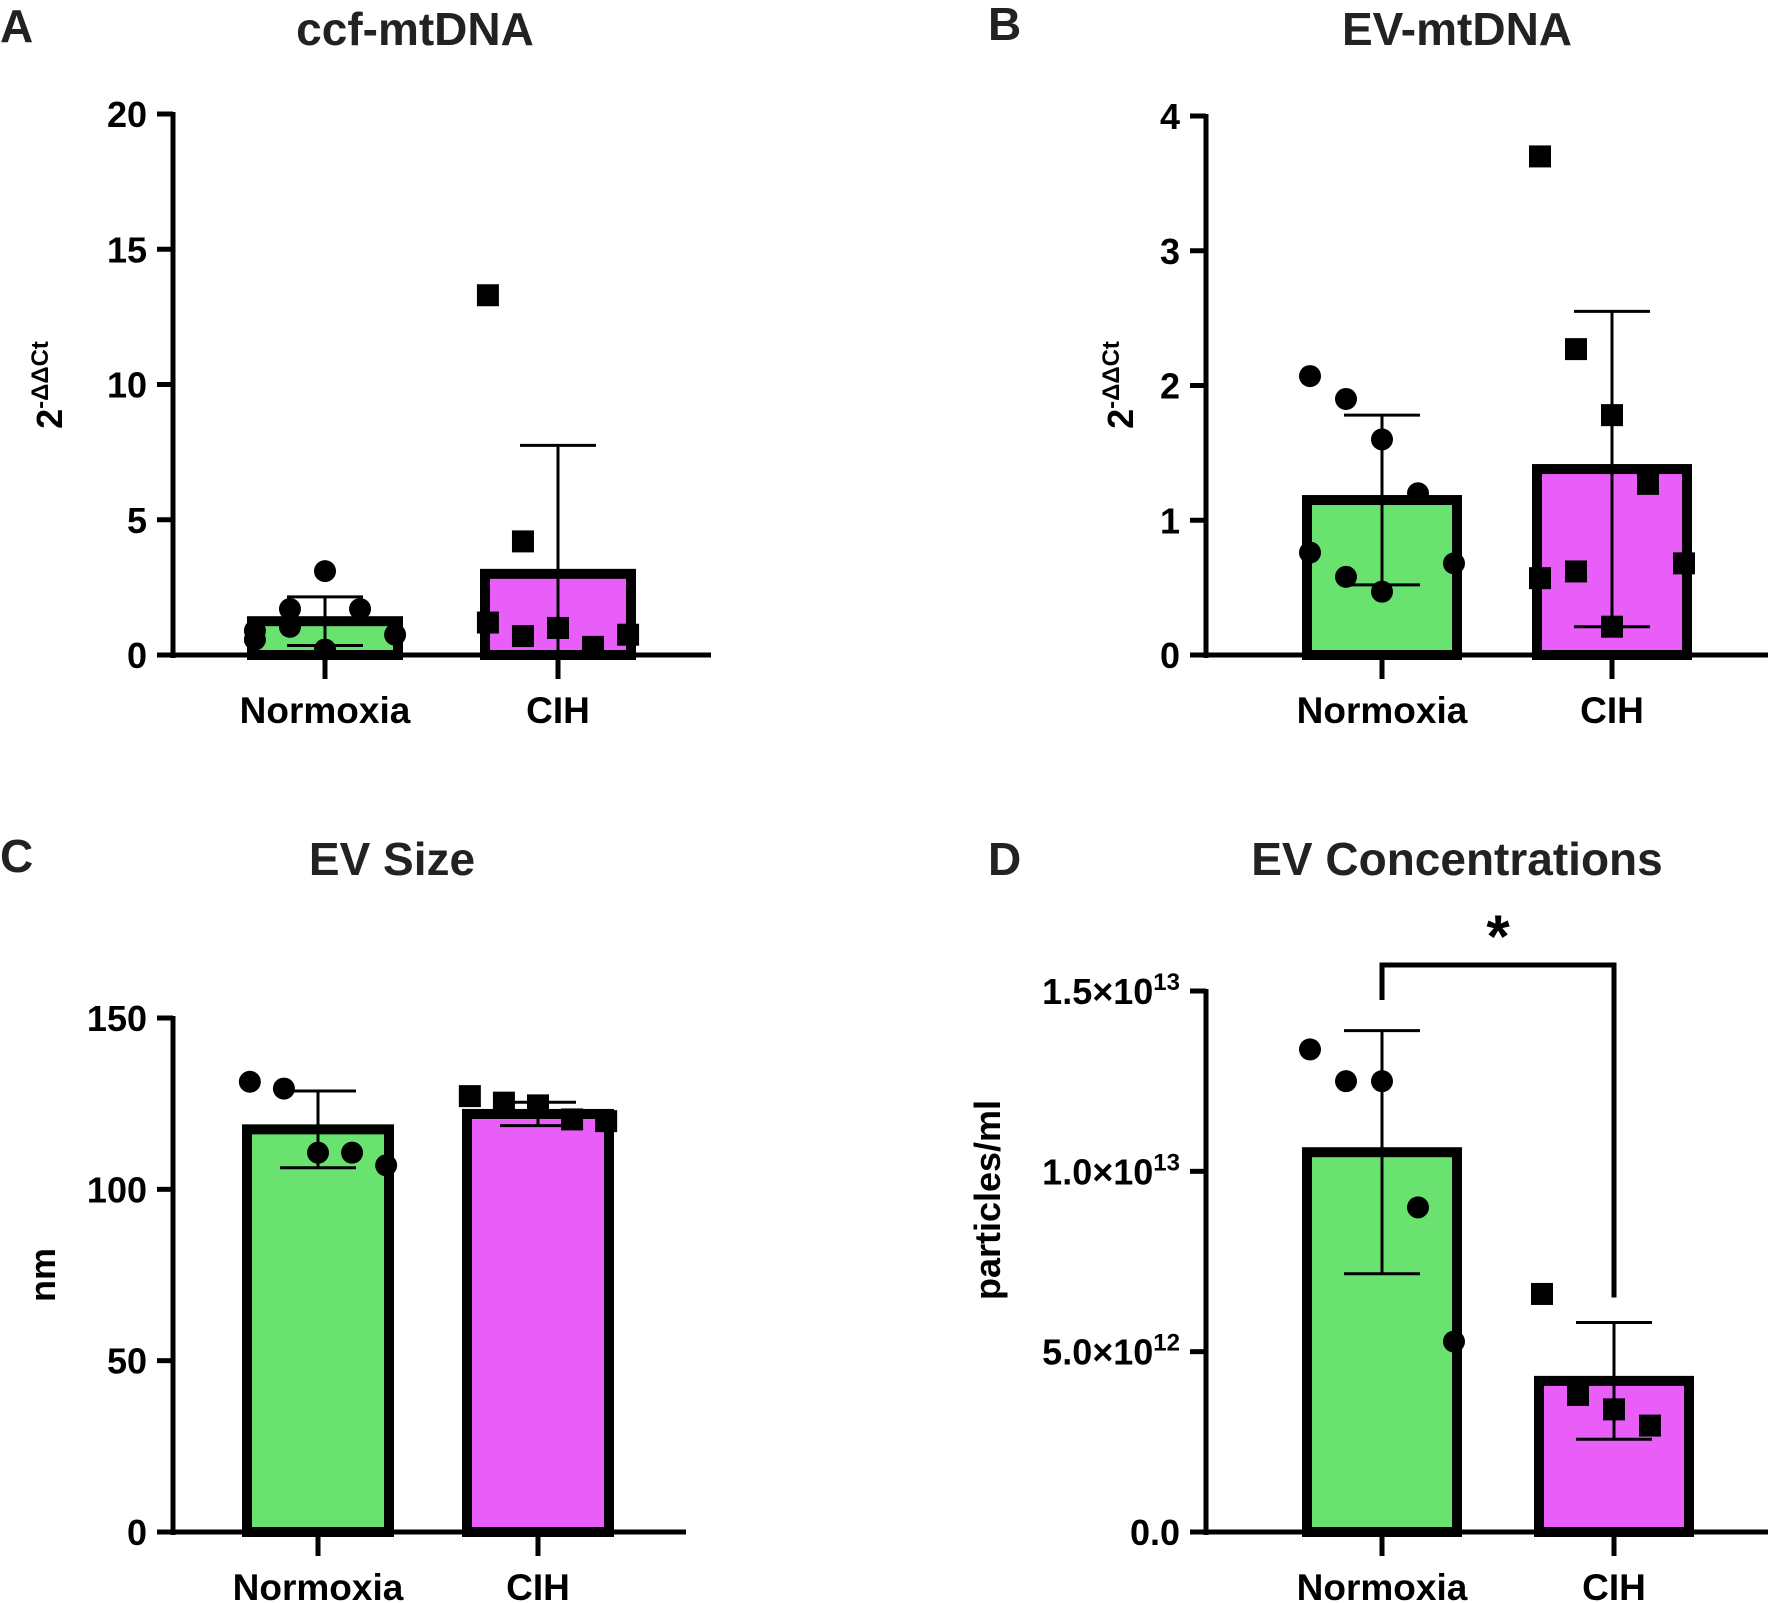 The width and height of the screenshot is (1770, 1603). What do you see at coordinates (1097, 1171) in the screenshot?
I see `y-tick-label-text: 1.0×10` at bounding box center [1097, 1171].